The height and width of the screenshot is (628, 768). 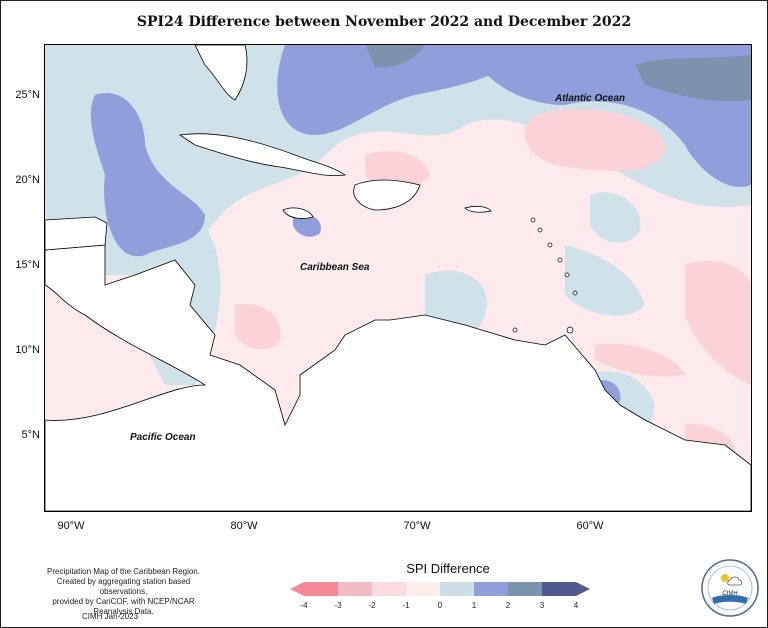 What do you see at coordinates (417, 526) in the screenshot?
I see `longitude-tick-label: 70°W` at bounding box center [417, 526].